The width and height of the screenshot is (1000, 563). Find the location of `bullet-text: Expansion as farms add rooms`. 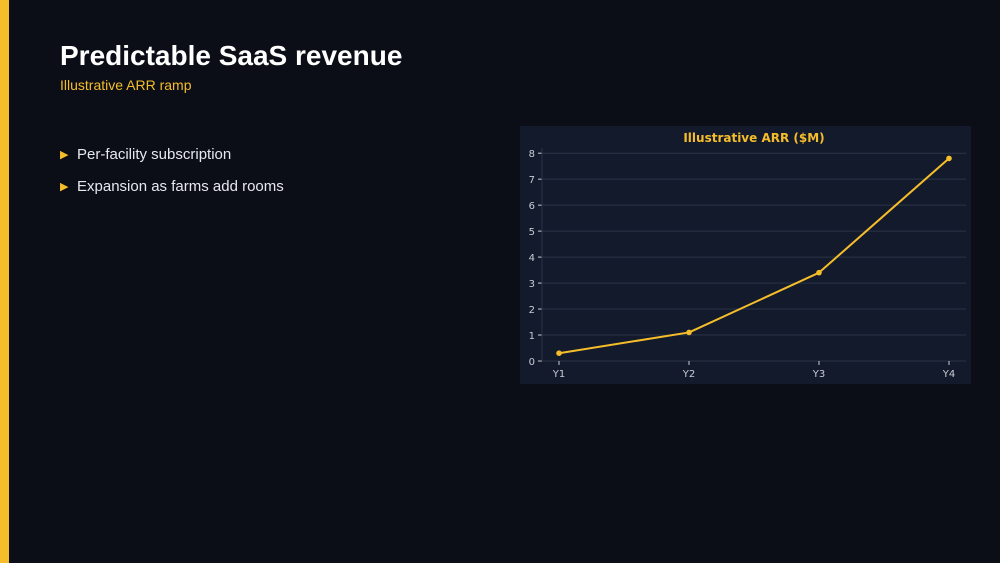

bullet-text: Expansion as farms add rooms is located at coordinates (180, 186).